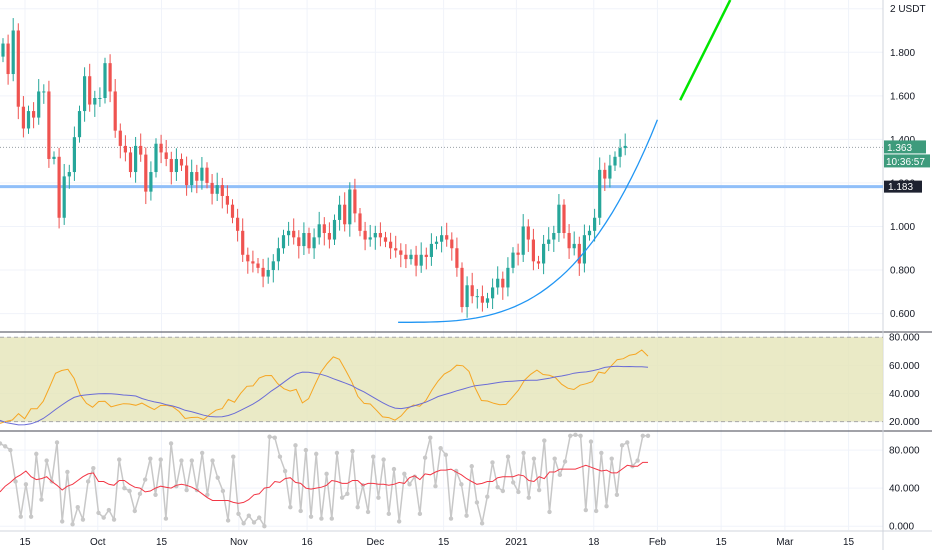 Image resolution: width=932 pixels, height=550 pixels. Describe the element at coordinates (98, 542) in the screenshot. I see `x-tick-label: Oct` at that location.